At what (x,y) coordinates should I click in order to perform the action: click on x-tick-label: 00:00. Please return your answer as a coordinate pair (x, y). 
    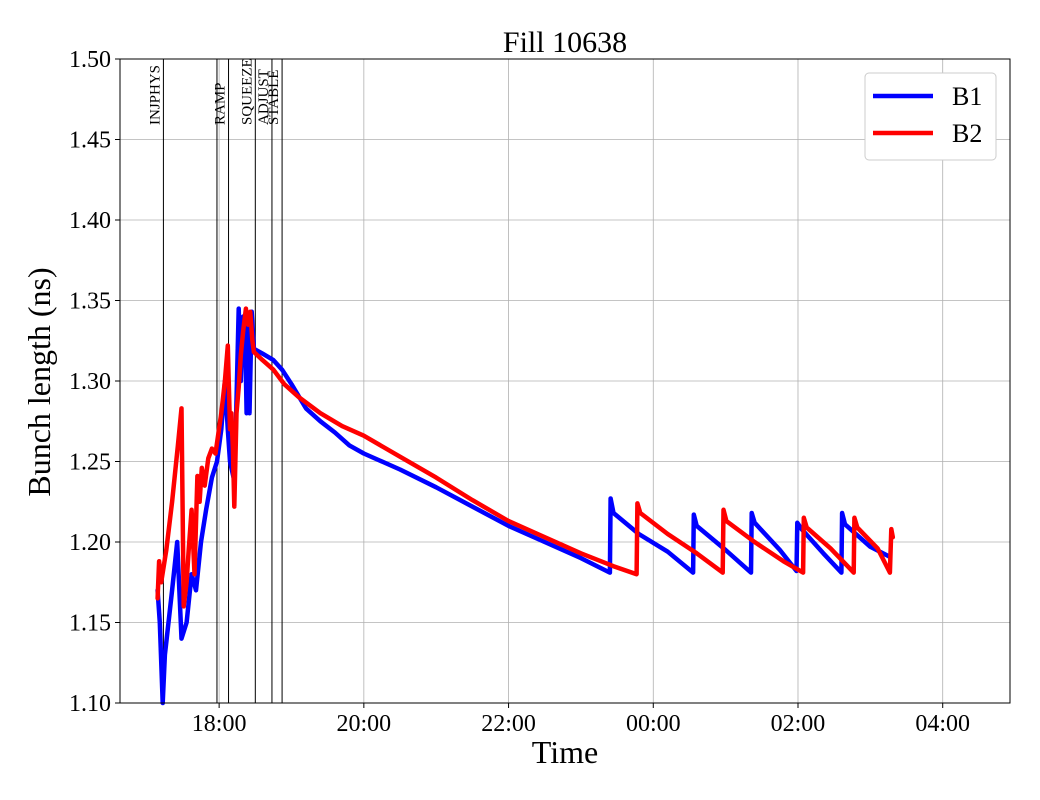
    Looking at the image, I should click on (653, 724).